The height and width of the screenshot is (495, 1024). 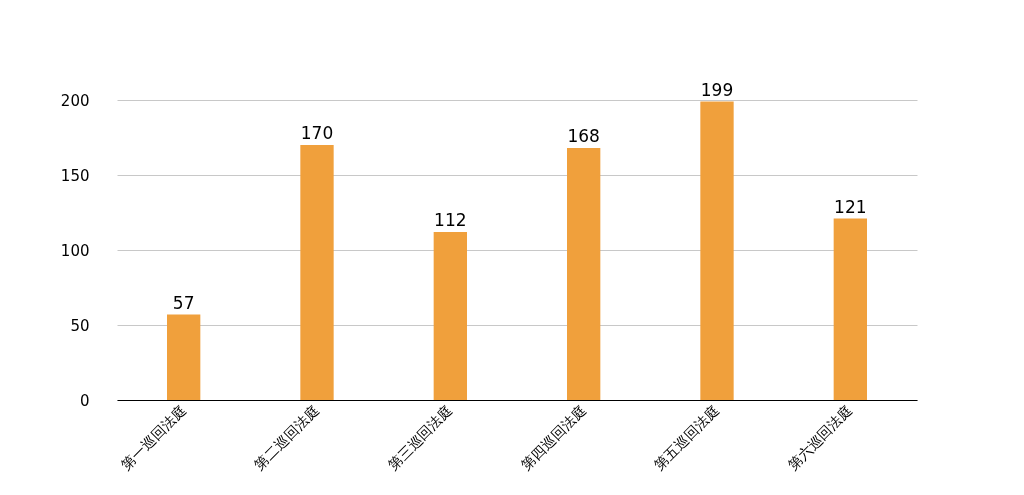 What do you see at coordinates (583, 136) in the screenshot?
I see `data-label: 168` at bounding box center [583, 136].